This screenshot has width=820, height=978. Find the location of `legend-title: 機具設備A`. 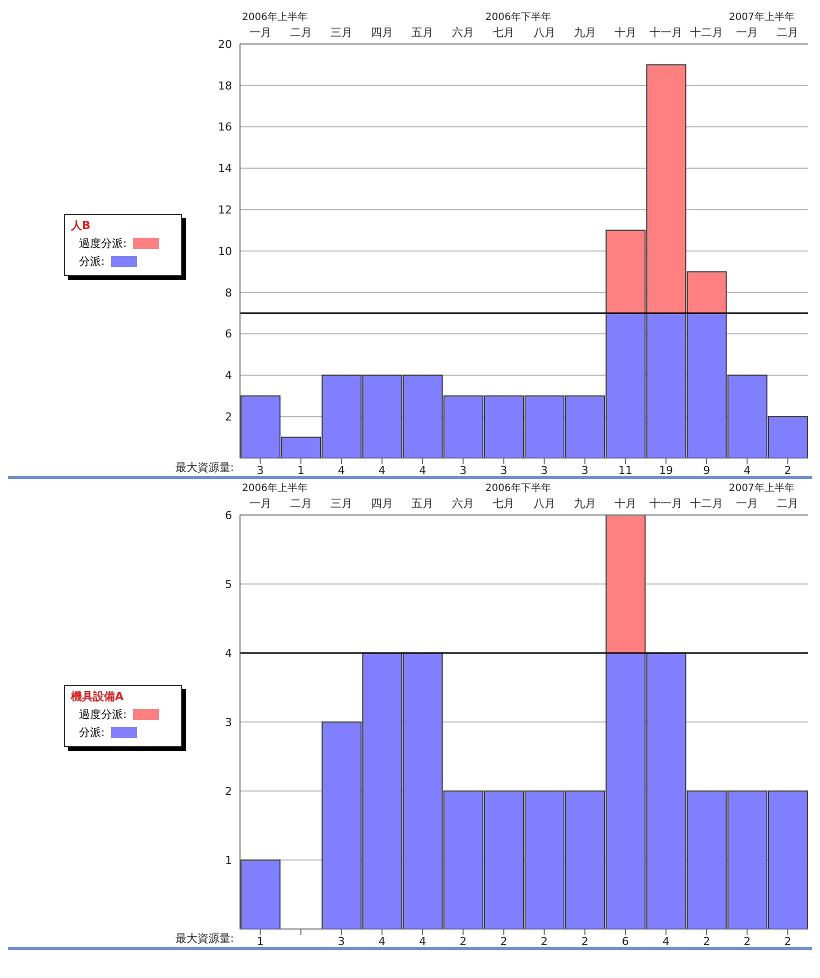

legend-title: 機具設備A is located at coordinates (98, 696).